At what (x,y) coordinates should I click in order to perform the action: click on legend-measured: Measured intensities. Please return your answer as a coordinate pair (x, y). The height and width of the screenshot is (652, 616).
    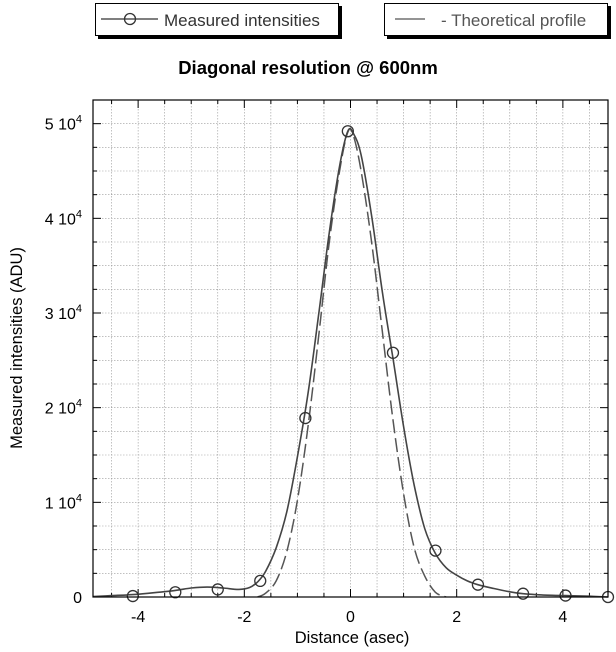
    Looking at the image, I should click on (217, 19).